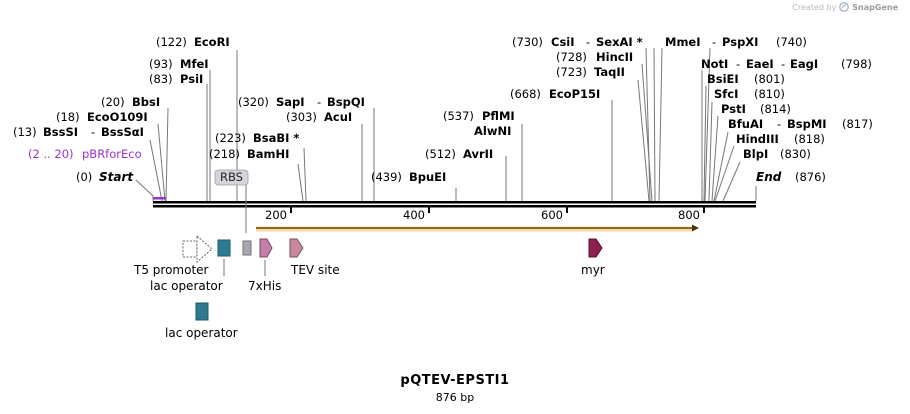 Image resolution: width=910 pixels, height=414 pixels. What do you see at coordinates (296, 248) in the screenshot?
I see `tev-site-arrow` at bounding box center [296, 248].